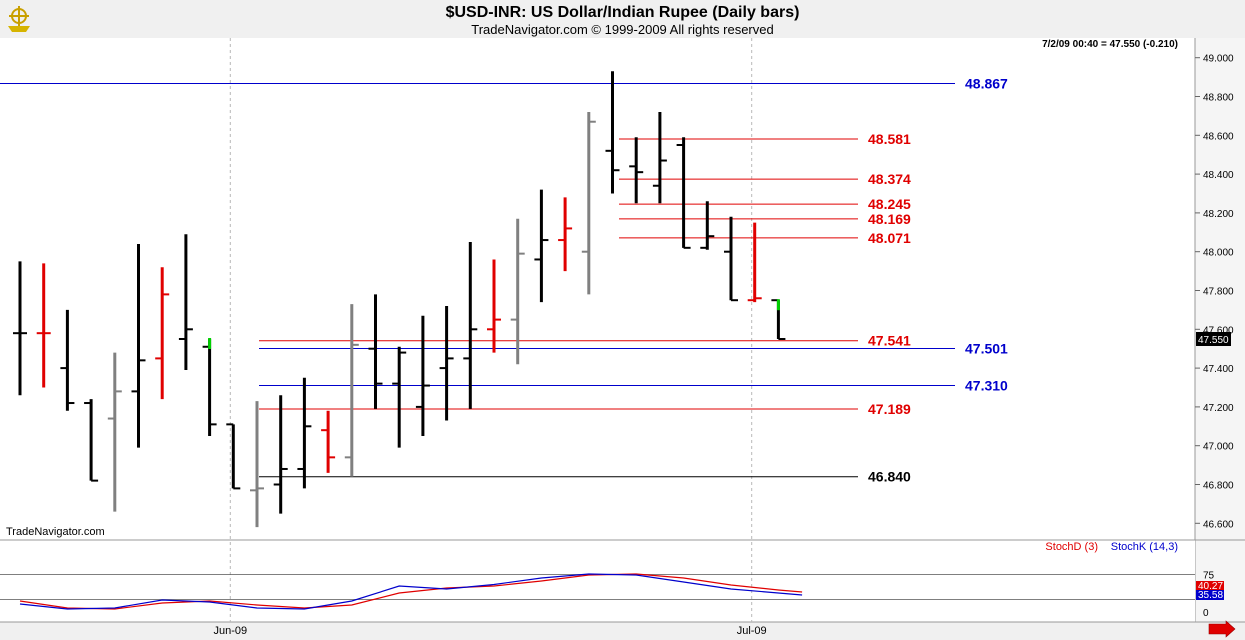 The image size is (1245, 640). Describe the element at coordinates (1218, 292) in the screenshot. I see `price-tick-label: 47.800` at that location.